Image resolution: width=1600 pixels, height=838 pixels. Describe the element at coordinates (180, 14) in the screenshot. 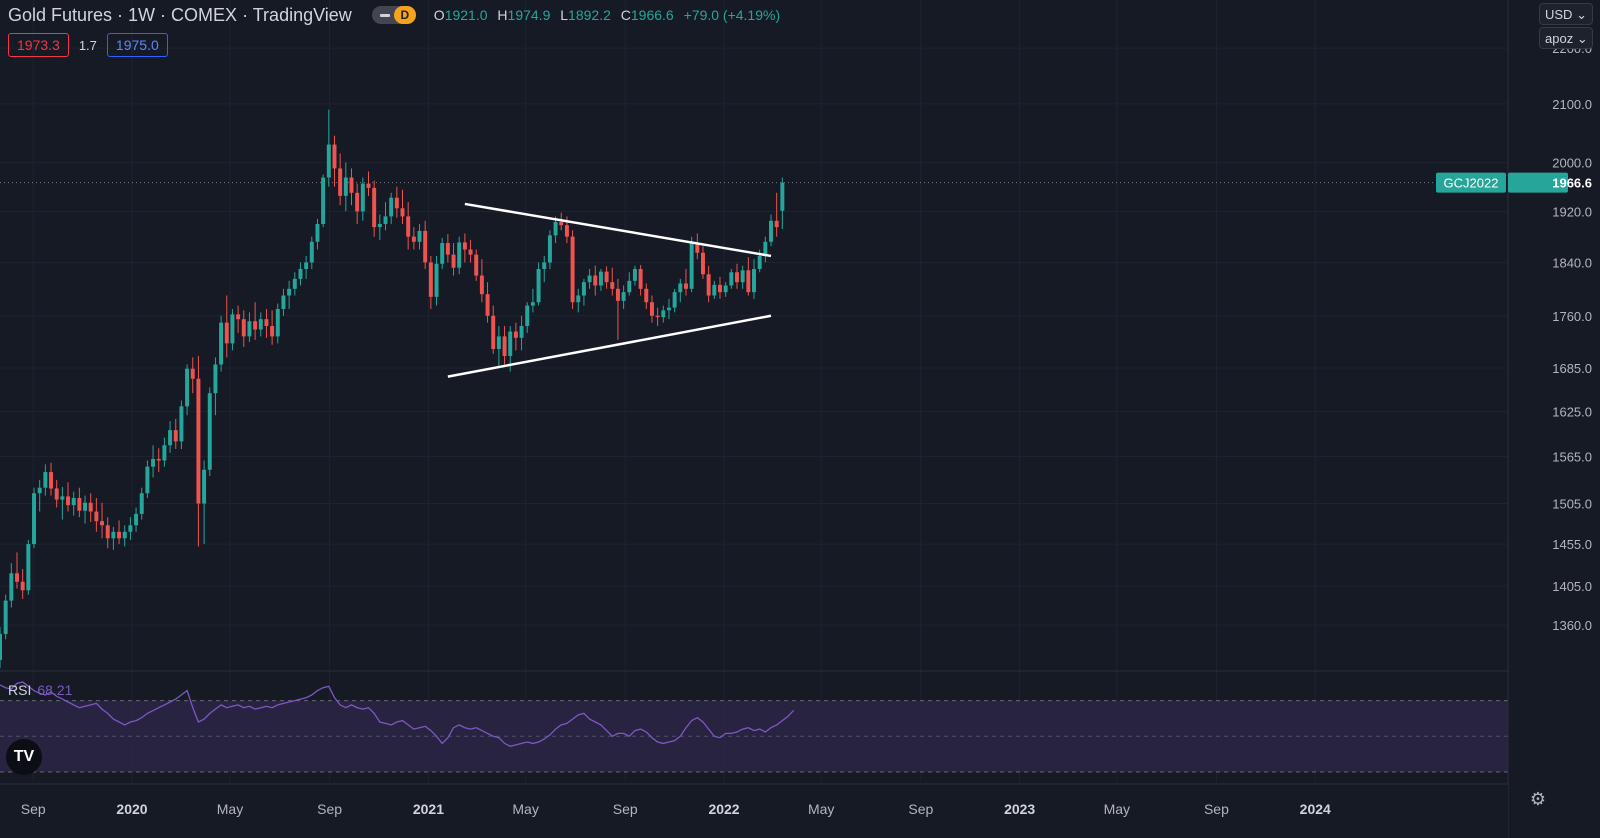

I see `symbol-title: Gold Futures · 1W · COMEX · TradingView` at that location.